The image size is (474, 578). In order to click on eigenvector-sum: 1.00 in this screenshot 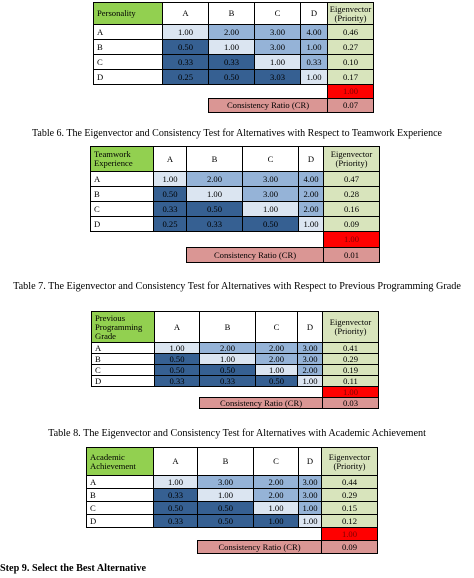, I will do `click(350, 91)`.